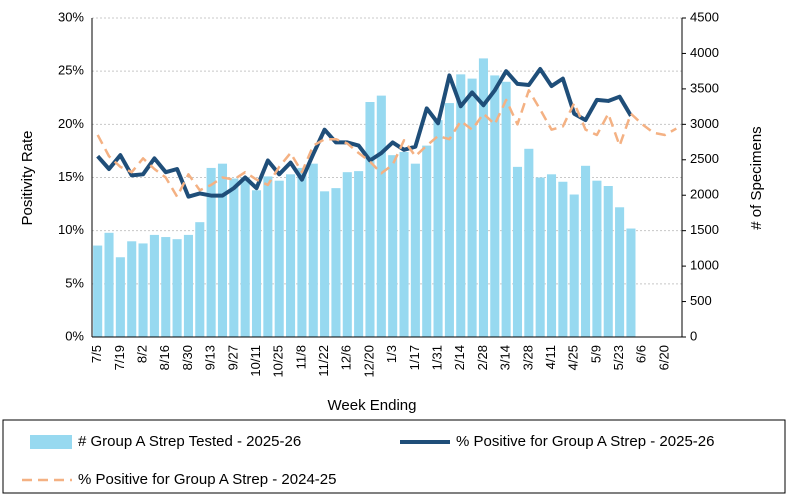  What do you see at coordinates (595, 354) in the screenshot?
I see `x-tick-label: 5/9` at bounding box center [595, 354].